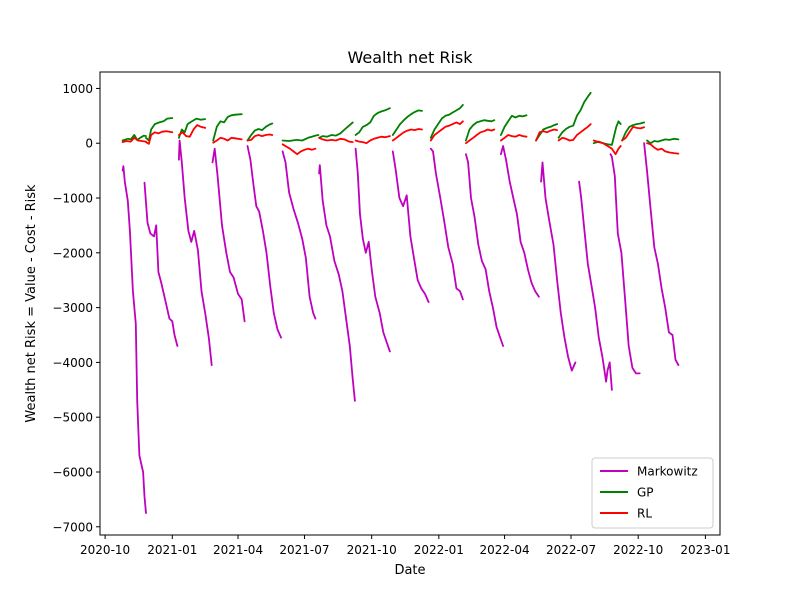 This screenshot has height=600, width=800. What do you see at coordinates (638, 550) in the screenshot?
I see `x-tick-label: 2022-10` at bounding box center [638, 550].